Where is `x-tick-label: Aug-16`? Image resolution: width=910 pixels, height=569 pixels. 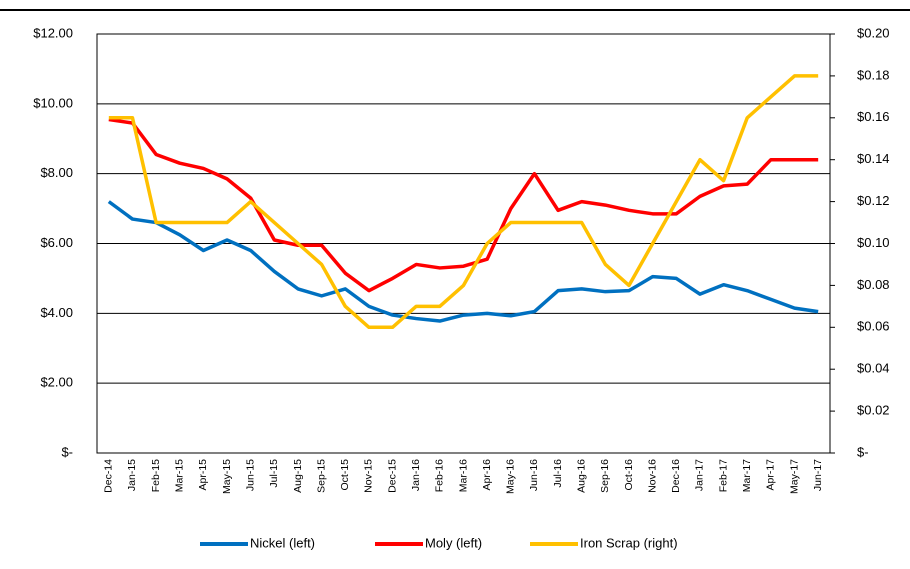
x-tick-label: Aug-16 is located at coordinates (582, 476).